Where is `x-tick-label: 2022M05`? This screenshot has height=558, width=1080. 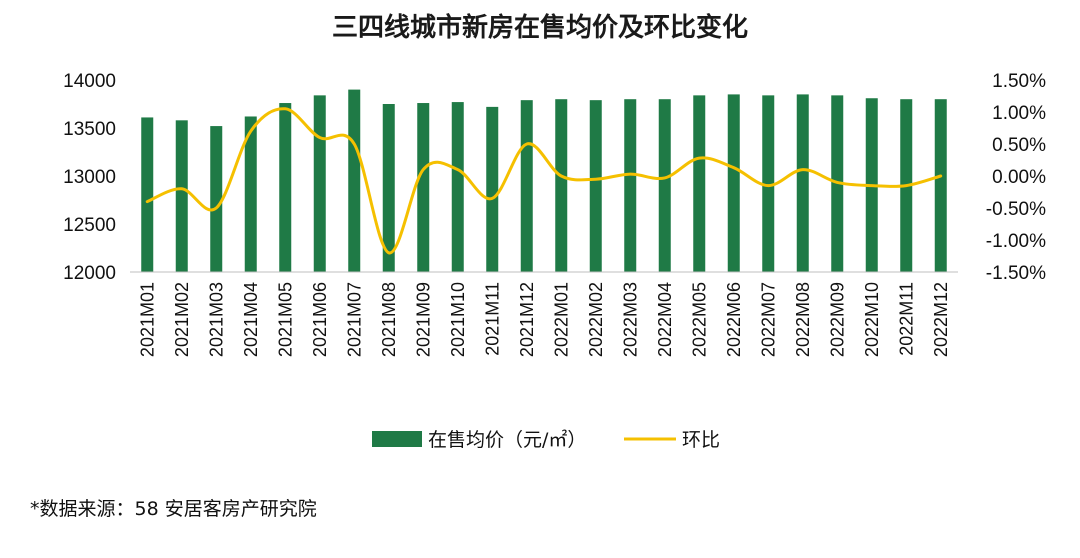
x-tick-label: 2022M05 is located at coordinates (699, 319).